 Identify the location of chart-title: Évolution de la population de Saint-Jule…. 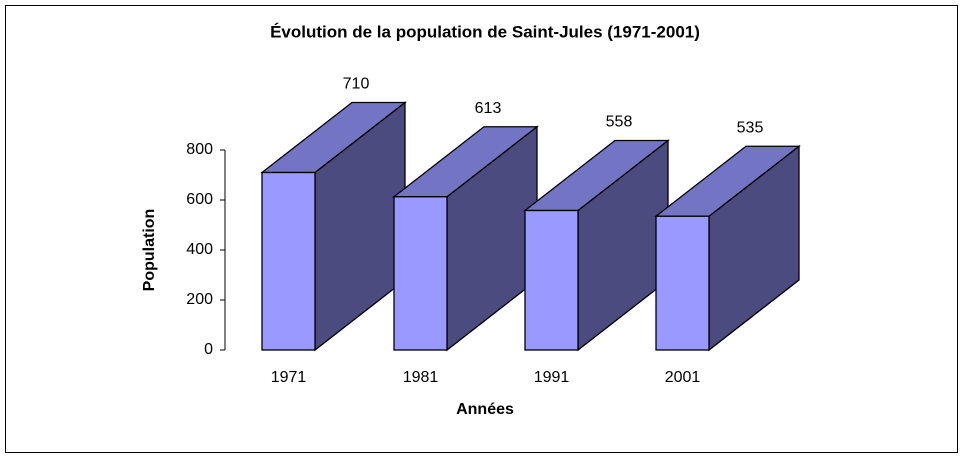
(485, 31).